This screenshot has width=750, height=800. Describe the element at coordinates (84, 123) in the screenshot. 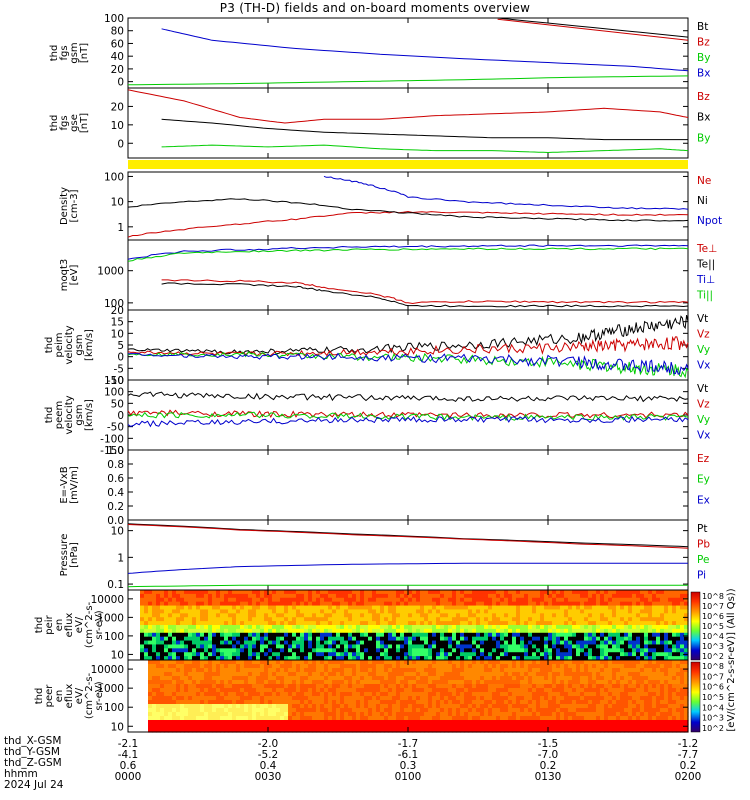

I see `y-axis-label: [nT]` at that location.